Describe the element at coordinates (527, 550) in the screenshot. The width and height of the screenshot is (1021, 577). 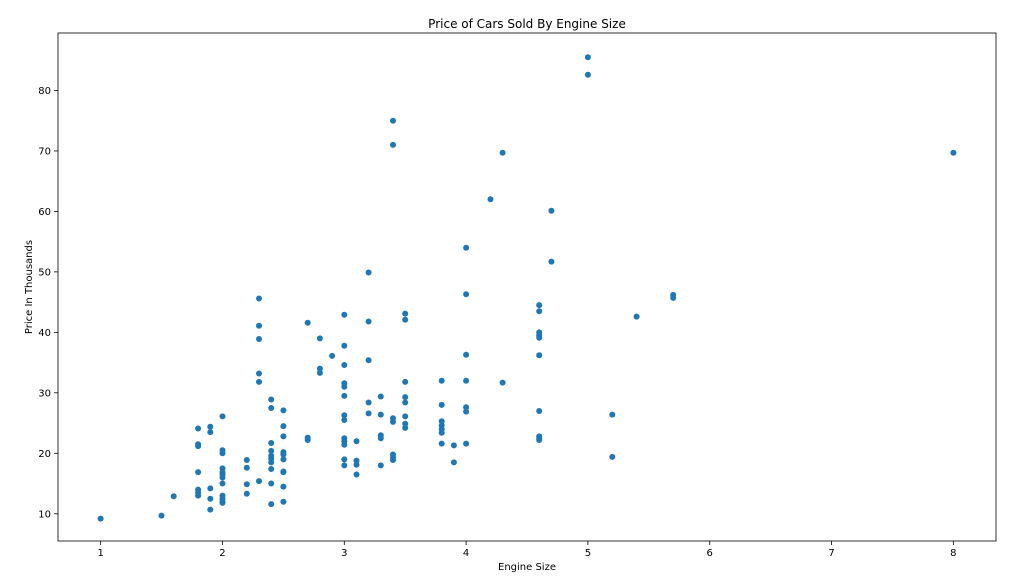
I see `x-axis-ticks: 1 2 3 4 5 6 7 8` at that location.